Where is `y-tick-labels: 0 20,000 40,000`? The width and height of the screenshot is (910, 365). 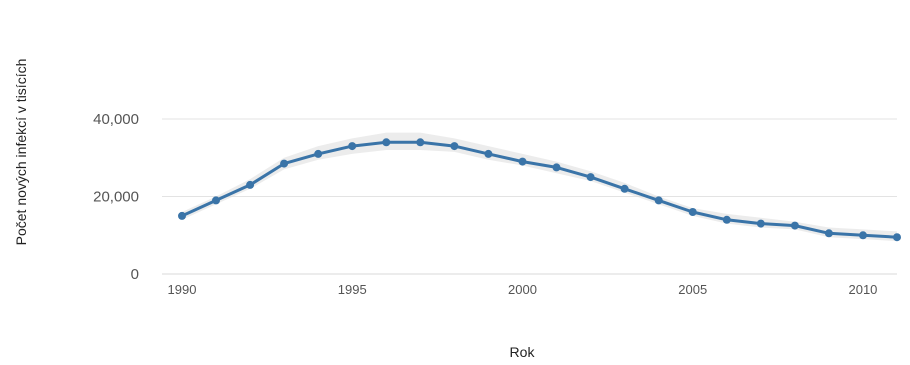 y-tick-labels: 0 20,000 40,000 is located at coordinates (116, 197).